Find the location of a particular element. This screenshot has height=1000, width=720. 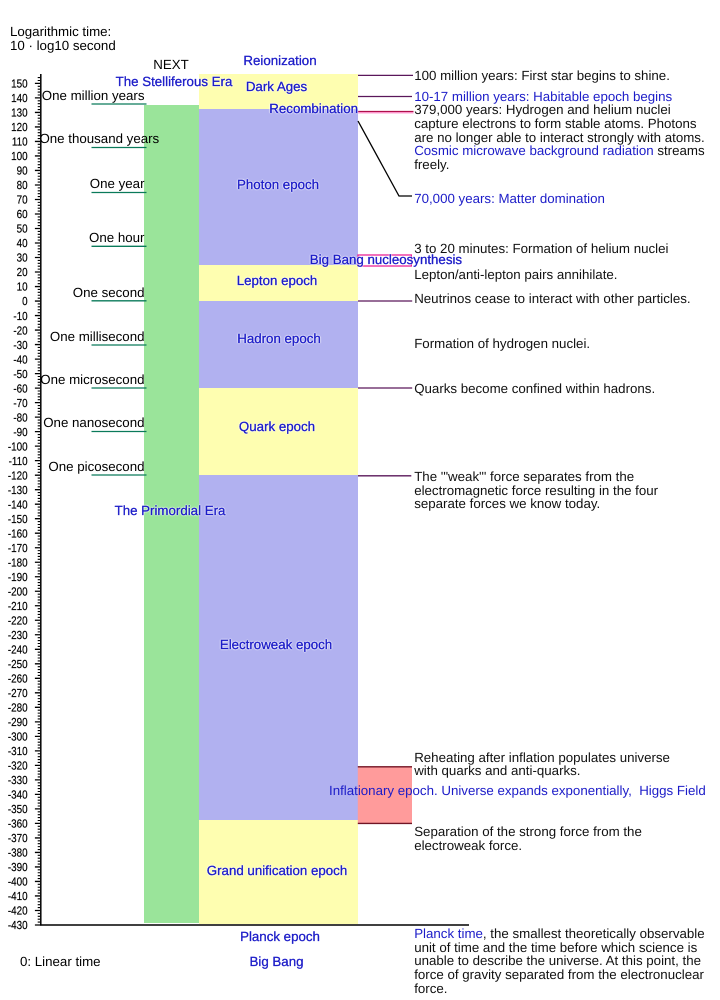

svg-text: -180 is located at coordinates (18, 562).